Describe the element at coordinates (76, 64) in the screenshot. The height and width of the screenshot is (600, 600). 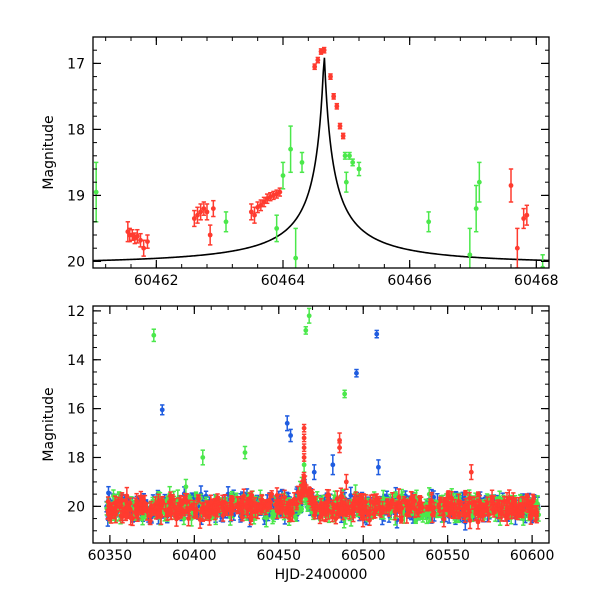
I see `y-tick-label: 17` at that location.